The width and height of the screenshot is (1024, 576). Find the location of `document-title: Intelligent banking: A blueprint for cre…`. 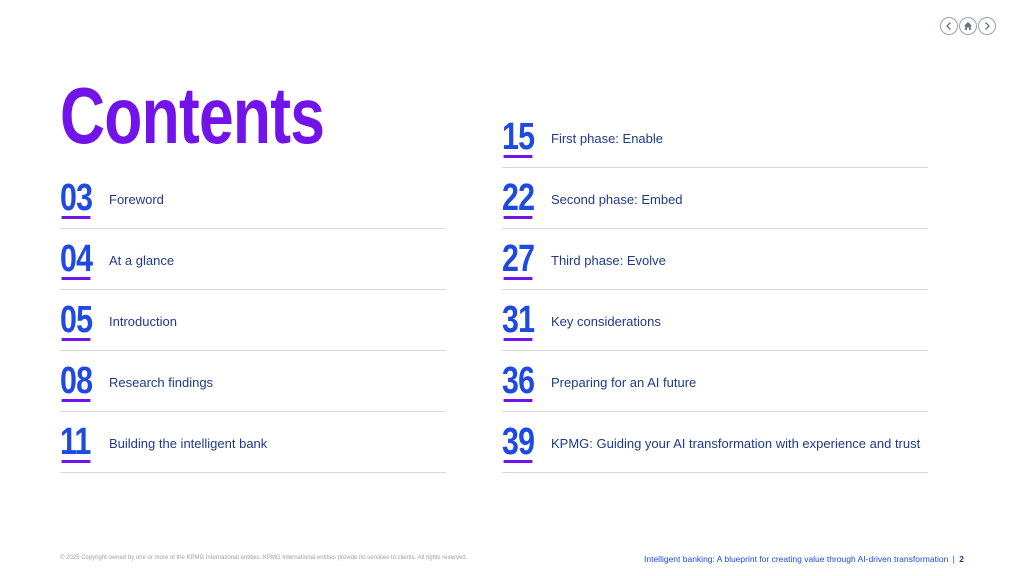

document-title: Intelligent banking: A blueprint for cre… is located at coordinates (796, 559).